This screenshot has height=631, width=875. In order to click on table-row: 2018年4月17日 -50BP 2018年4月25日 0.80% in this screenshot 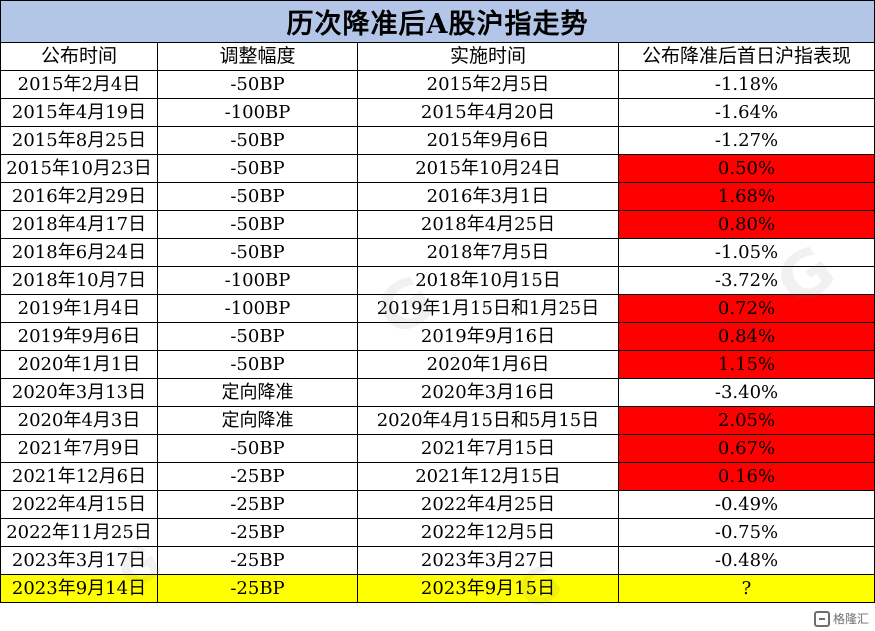, I will do `click(437, 224)`.